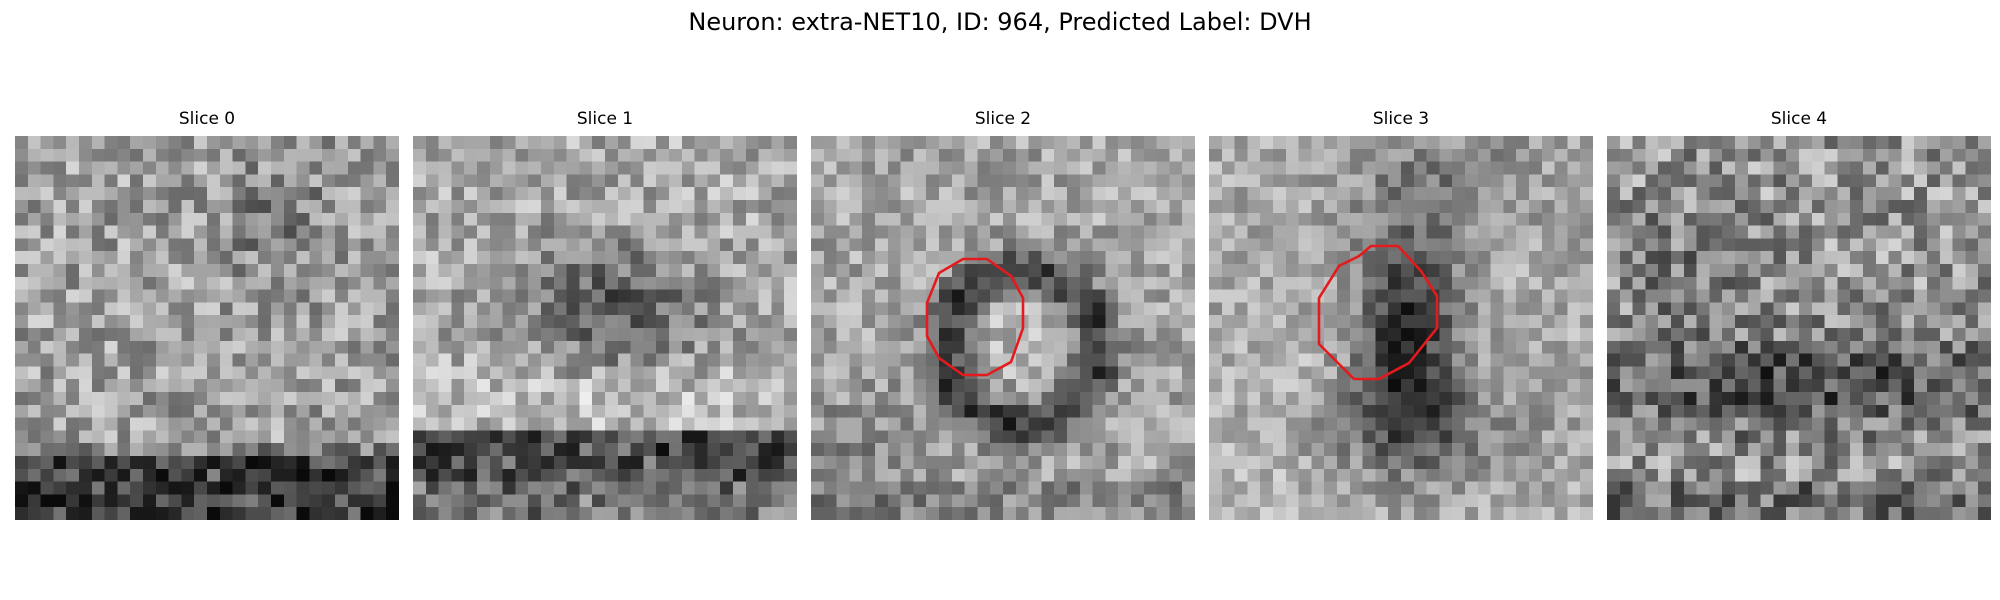 This screenshot has height=600, width=2000. I want to click on slice-title-3: Slice 3, so click(1401, 119).